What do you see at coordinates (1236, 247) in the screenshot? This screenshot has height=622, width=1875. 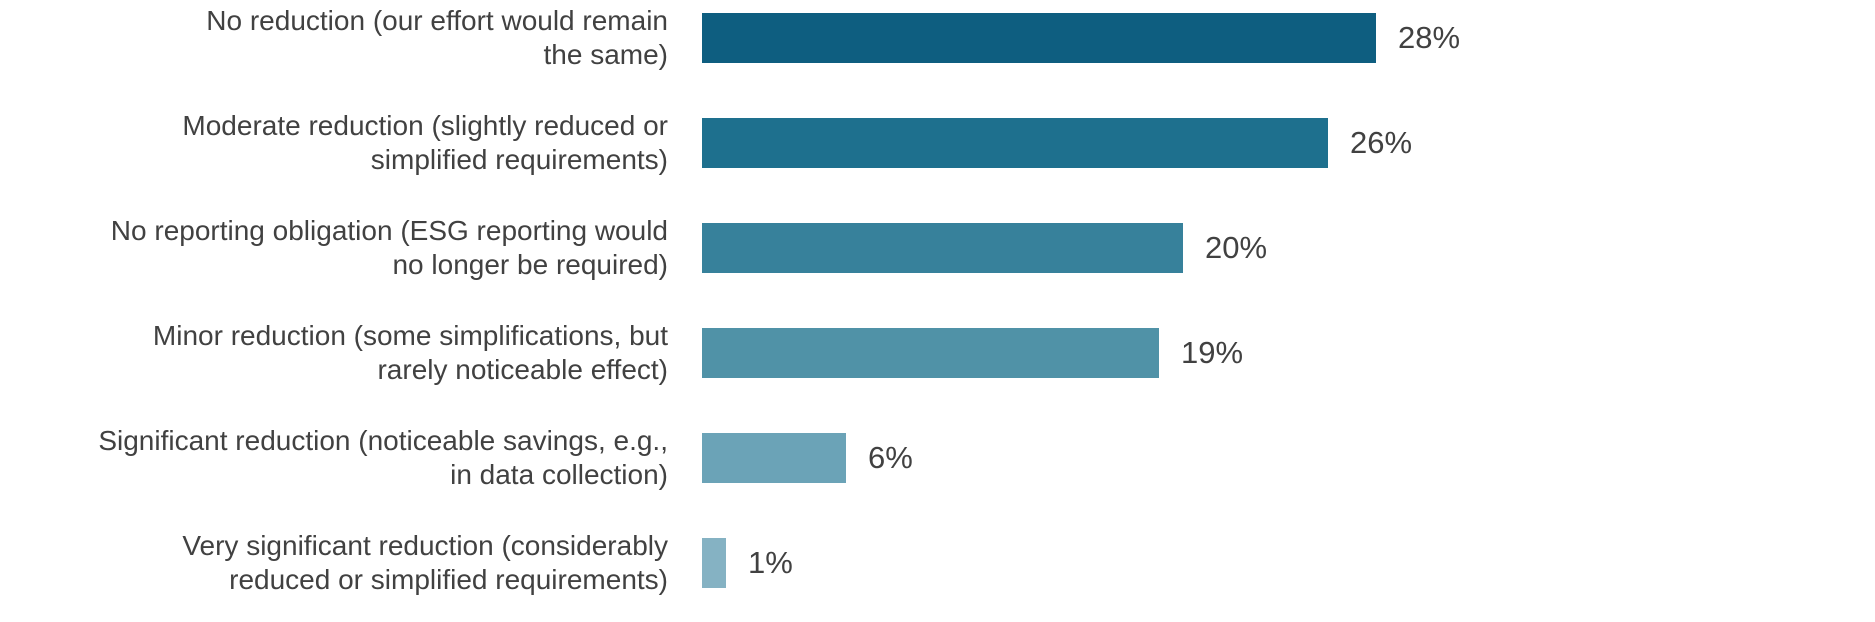 I see `value-label: 20%` at bounding box center [1236, 247].